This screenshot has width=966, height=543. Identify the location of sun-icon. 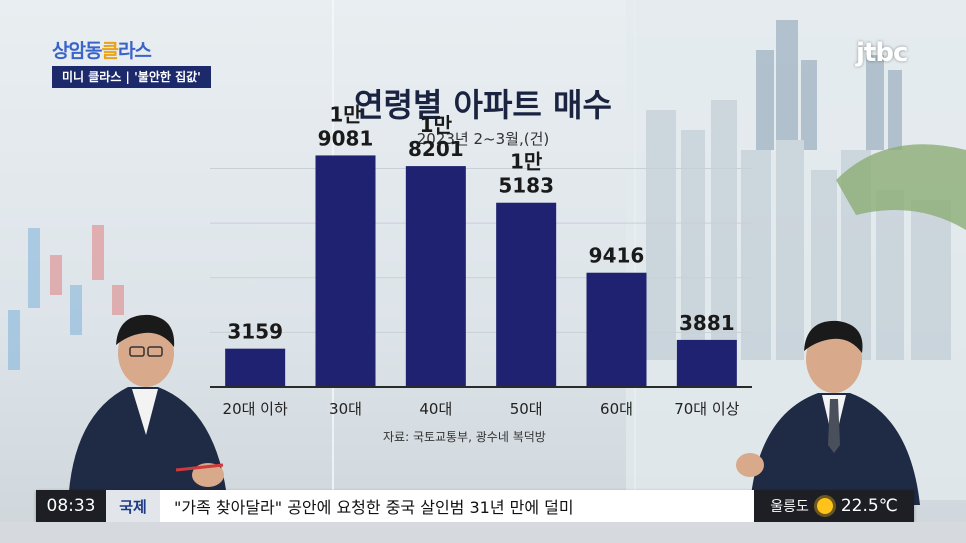
(824, 506).